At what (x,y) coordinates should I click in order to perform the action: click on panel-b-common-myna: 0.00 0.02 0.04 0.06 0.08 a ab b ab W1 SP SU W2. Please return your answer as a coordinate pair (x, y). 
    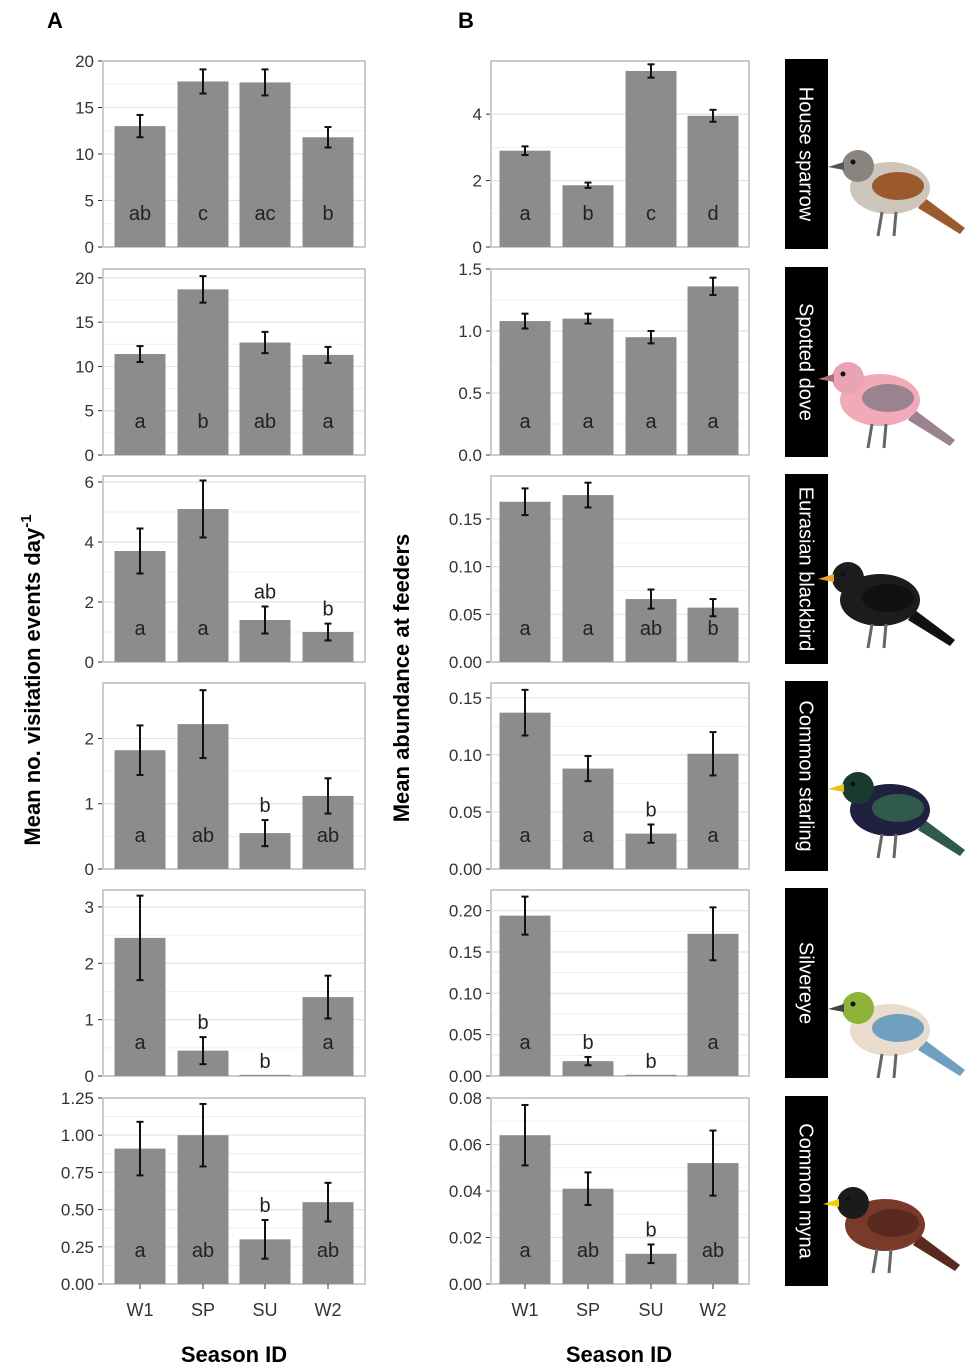
    Looking at the image, I should click on (599, 1204).